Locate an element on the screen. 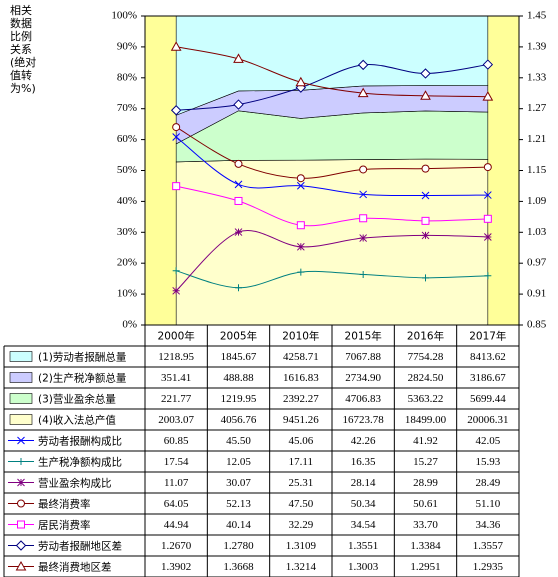 The width and height of the screenshot is (558, 577). legend-label: 生产税净额构成比 is located at coordinates (80, 462).